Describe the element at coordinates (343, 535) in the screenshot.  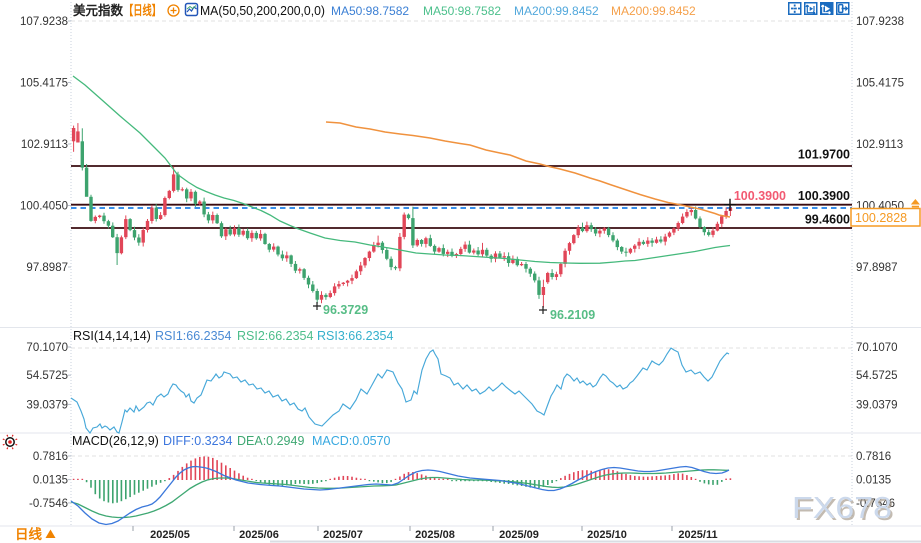
I see `svg-text: 2025/07` at that location.